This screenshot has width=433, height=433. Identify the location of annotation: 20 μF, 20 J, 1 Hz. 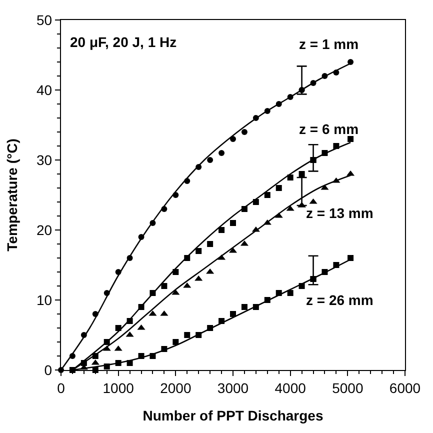
(123, 42).